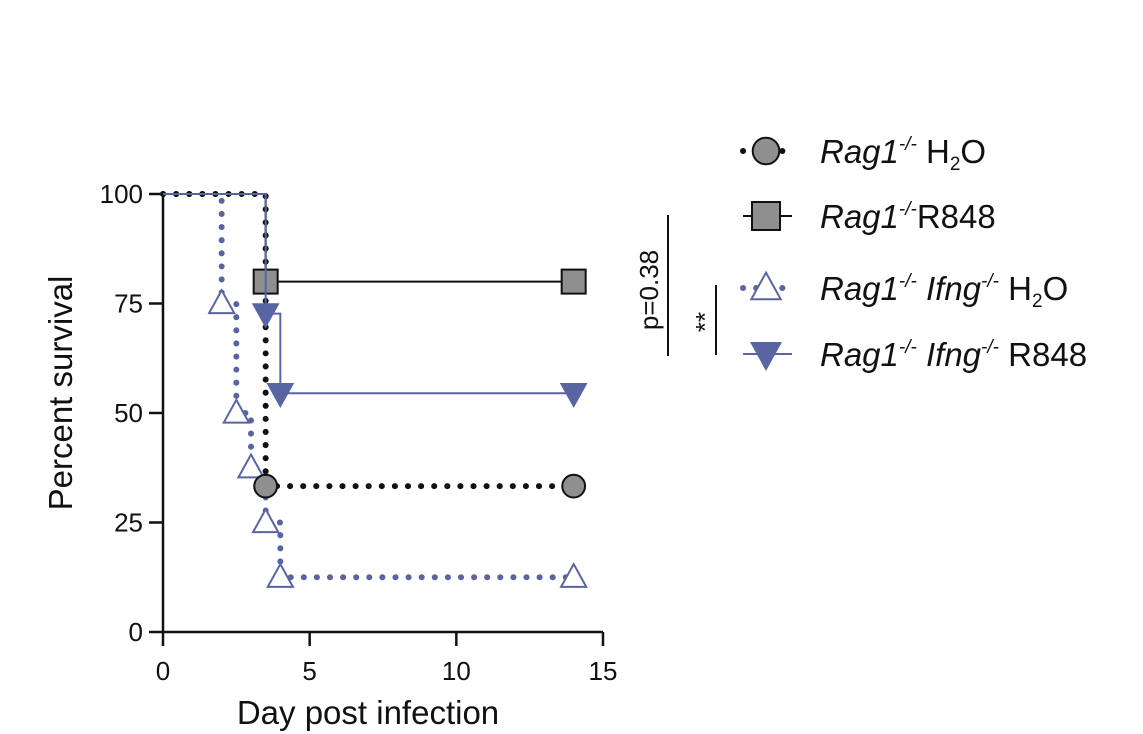 The width and height of the screenshot is (1143, 734). What do you see at coordinates (677, 285) in the screenshot?
I see `significance-annotations: p=0.38 **` at bounding box center [677, 285].